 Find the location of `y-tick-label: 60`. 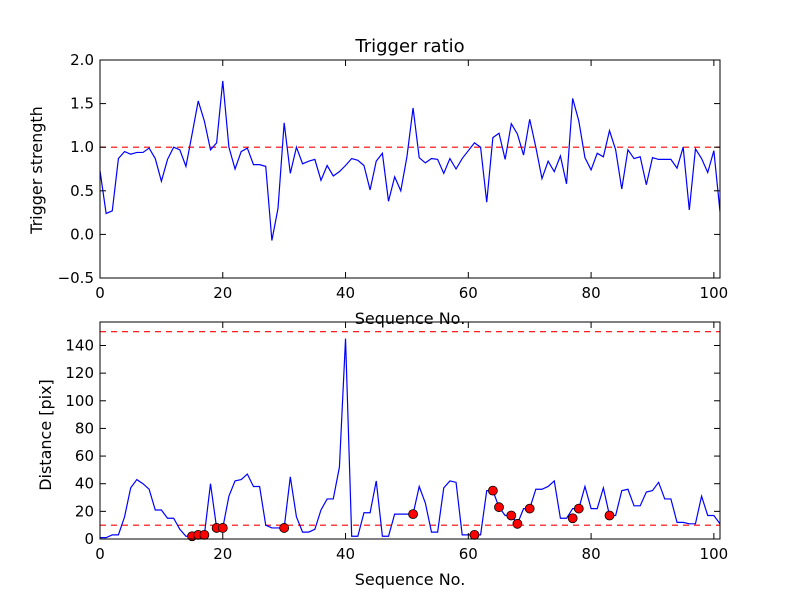

y-tick-label: 60 is located at coordinates (84, 456).